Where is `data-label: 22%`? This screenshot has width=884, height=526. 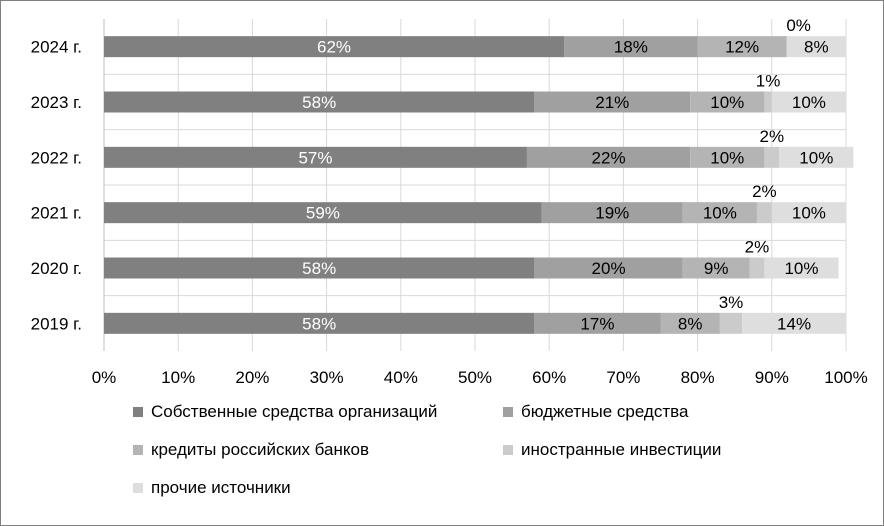
data-label: 22% is located at coordinates (609, 157).